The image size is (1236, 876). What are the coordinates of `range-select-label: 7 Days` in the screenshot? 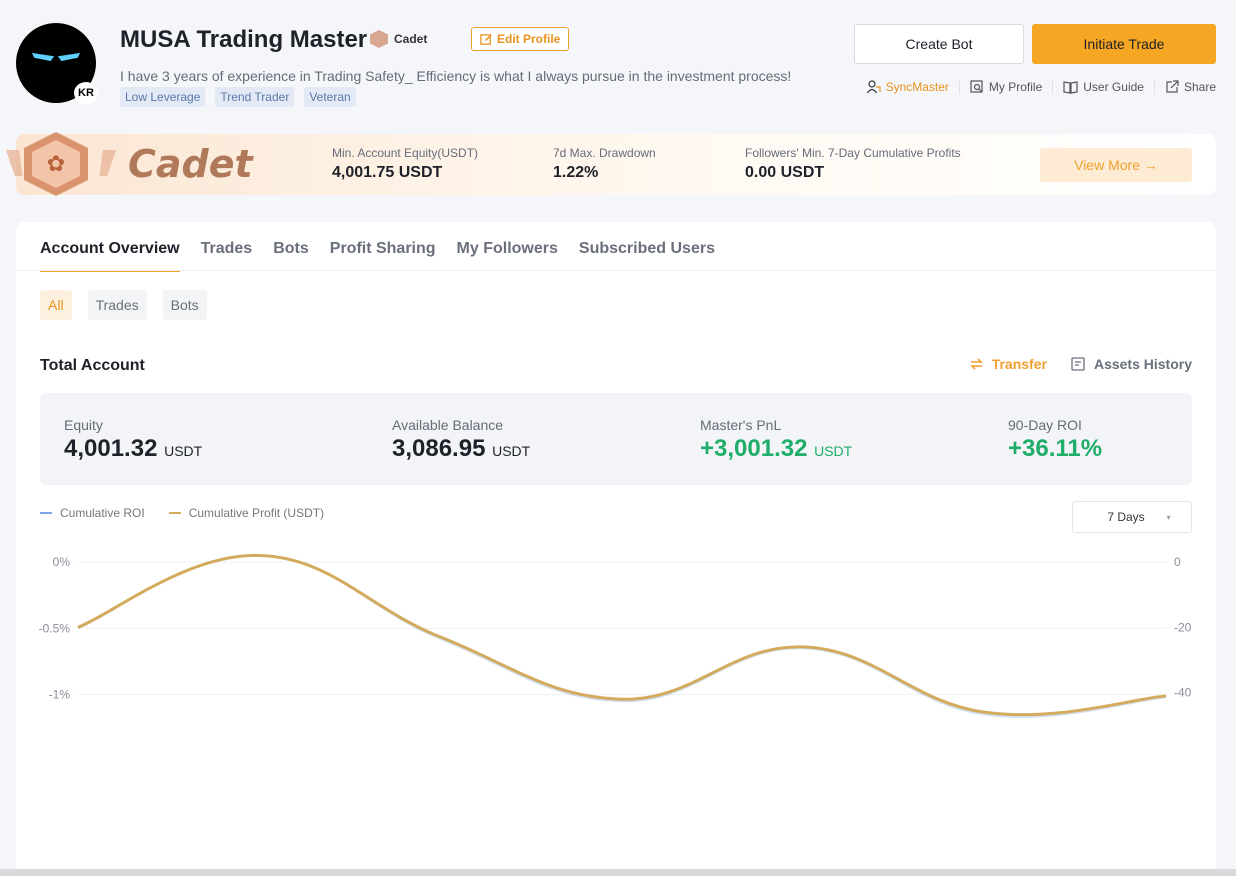 It's located at (1126, 517).